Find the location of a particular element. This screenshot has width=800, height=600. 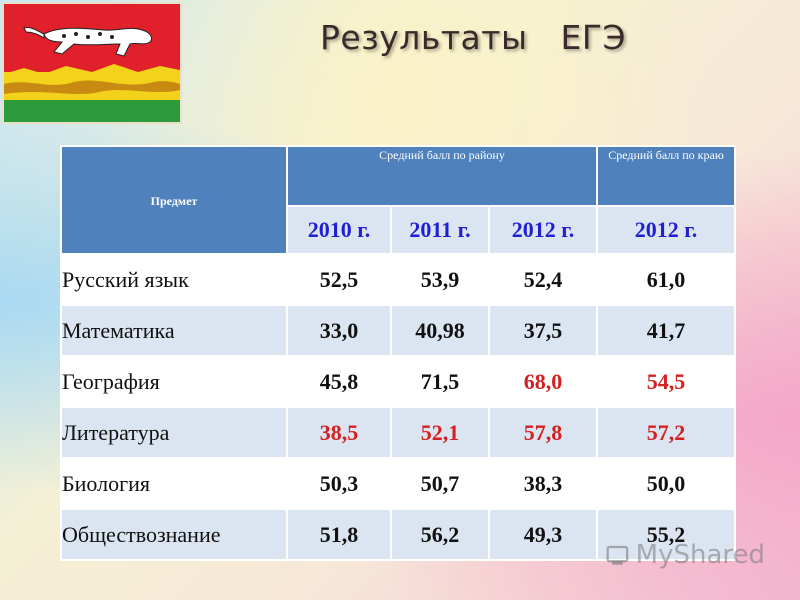

header-district: Средний балл по району is located at coordinates (442, 176).